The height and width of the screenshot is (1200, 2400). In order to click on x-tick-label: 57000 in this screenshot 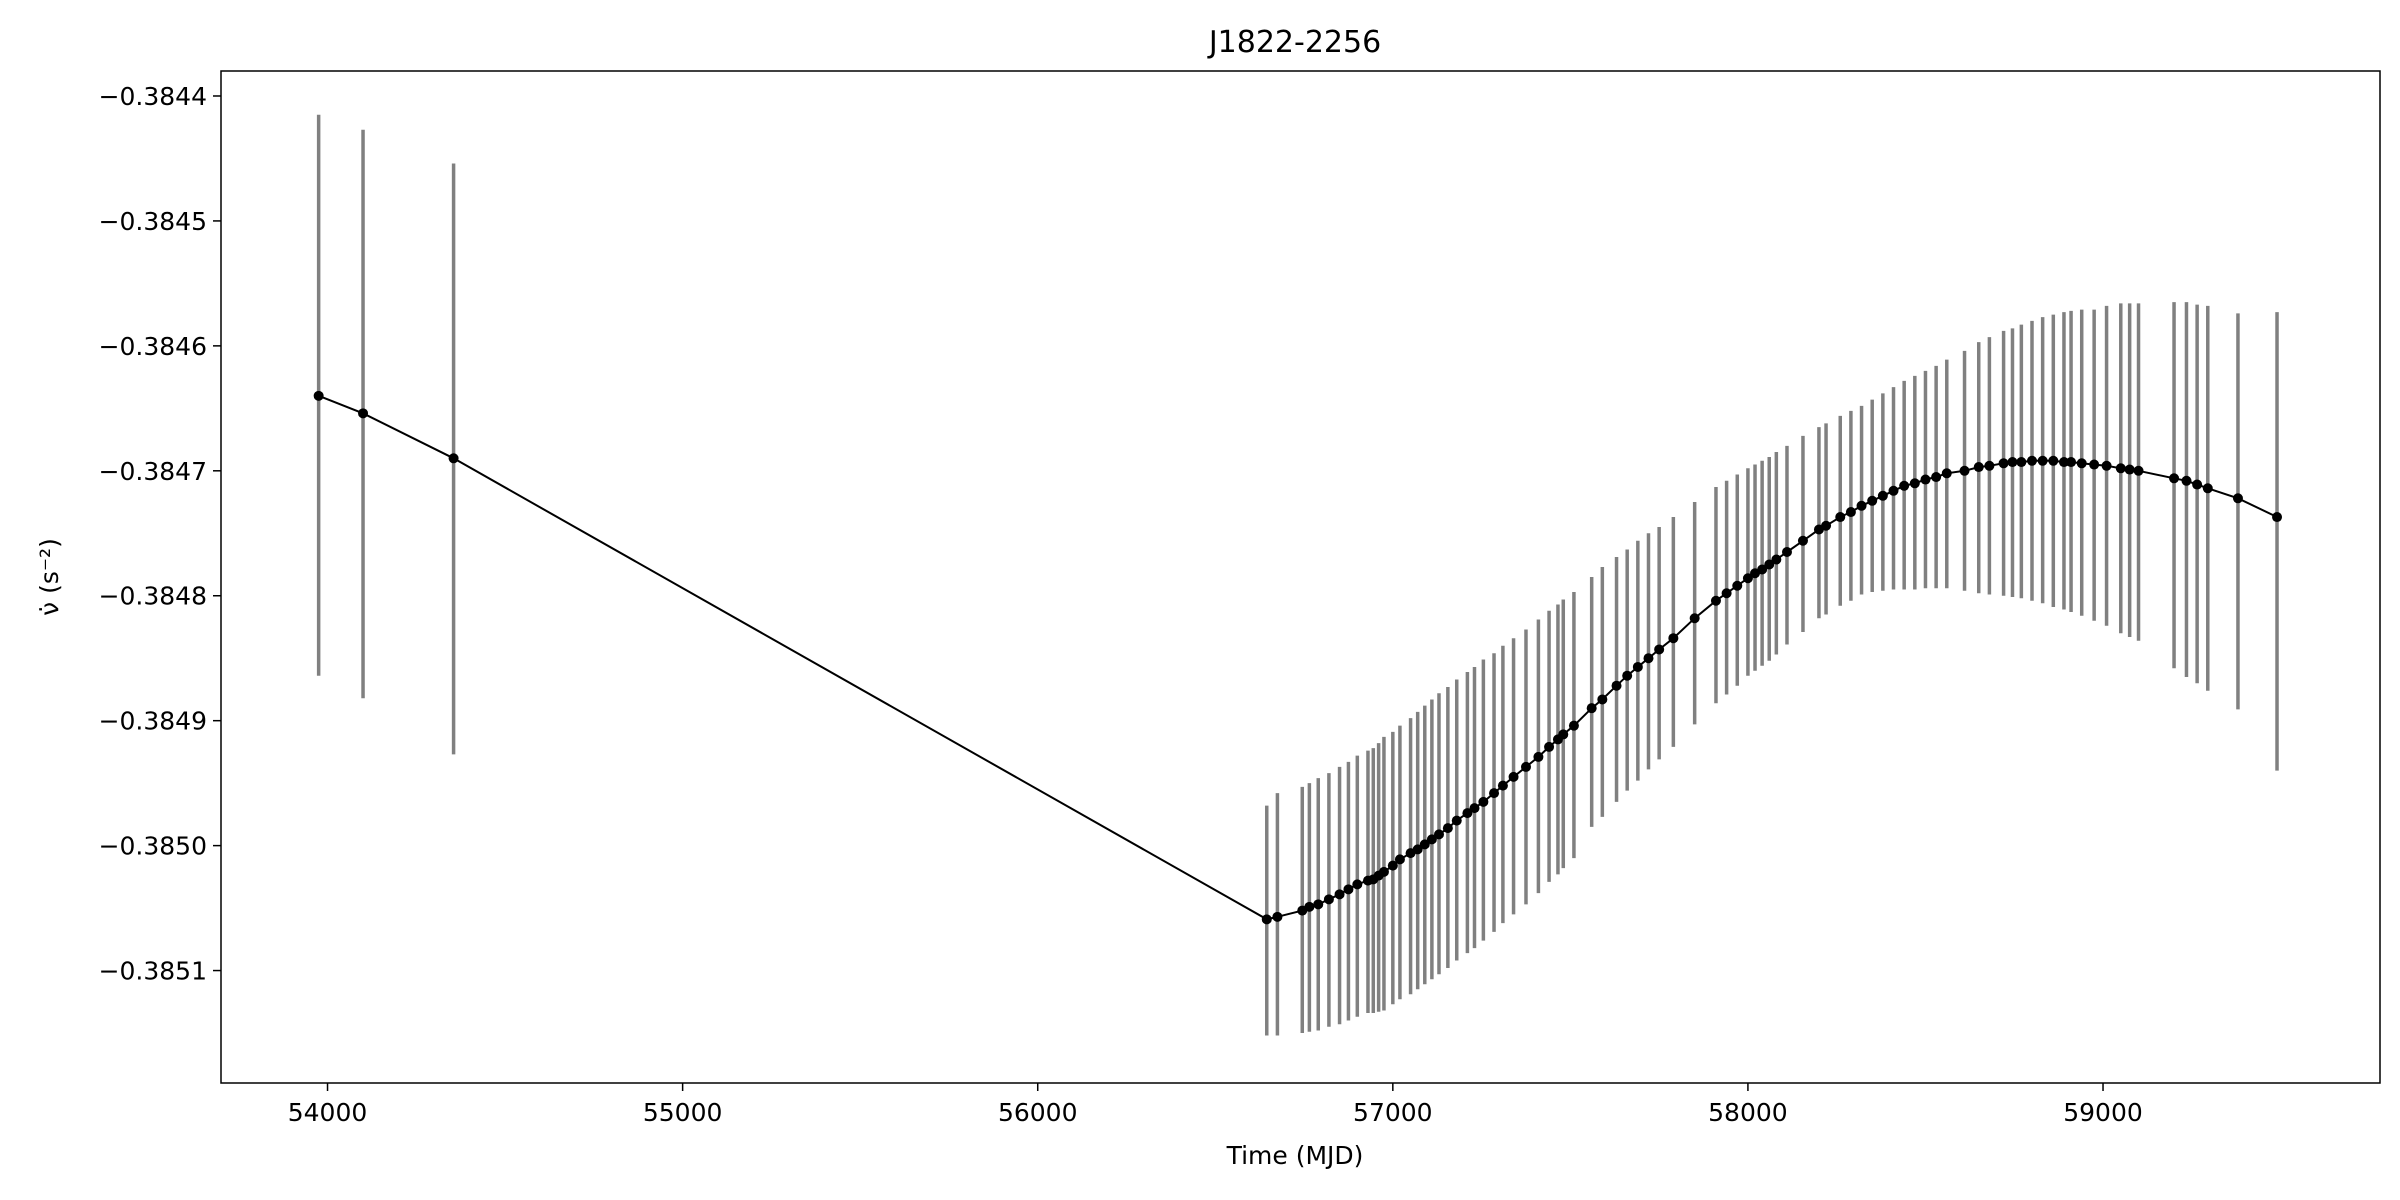, I will do `click(1393, 1112)`.